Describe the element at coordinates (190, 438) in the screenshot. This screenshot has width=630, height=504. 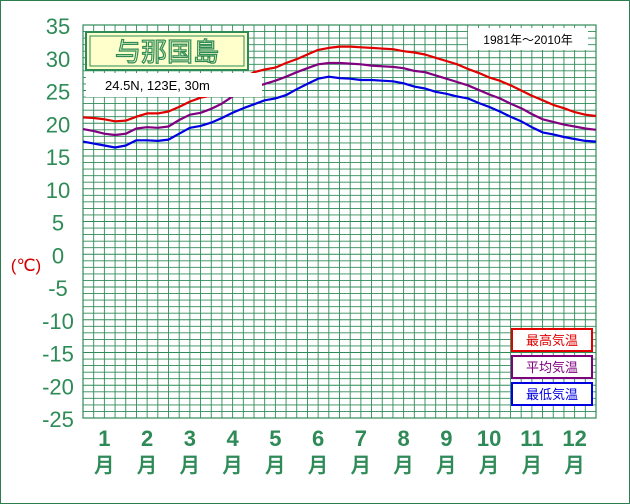
I see `x-tick-label: 3` at that location.